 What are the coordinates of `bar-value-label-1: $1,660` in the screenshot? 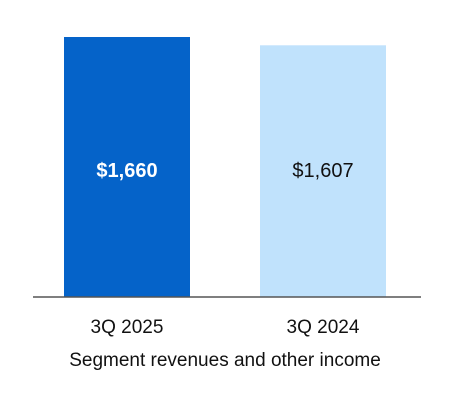 It's located at (126, 171).